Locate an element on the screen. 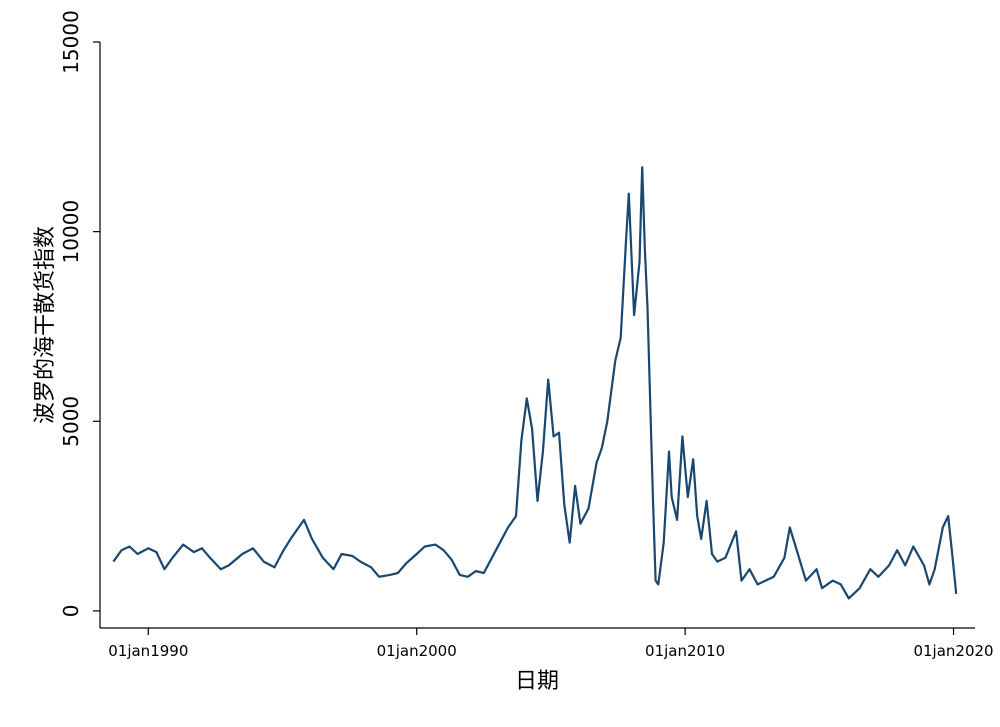  x-tick-label: 01jan2010 is located at coordinates (685, 651).